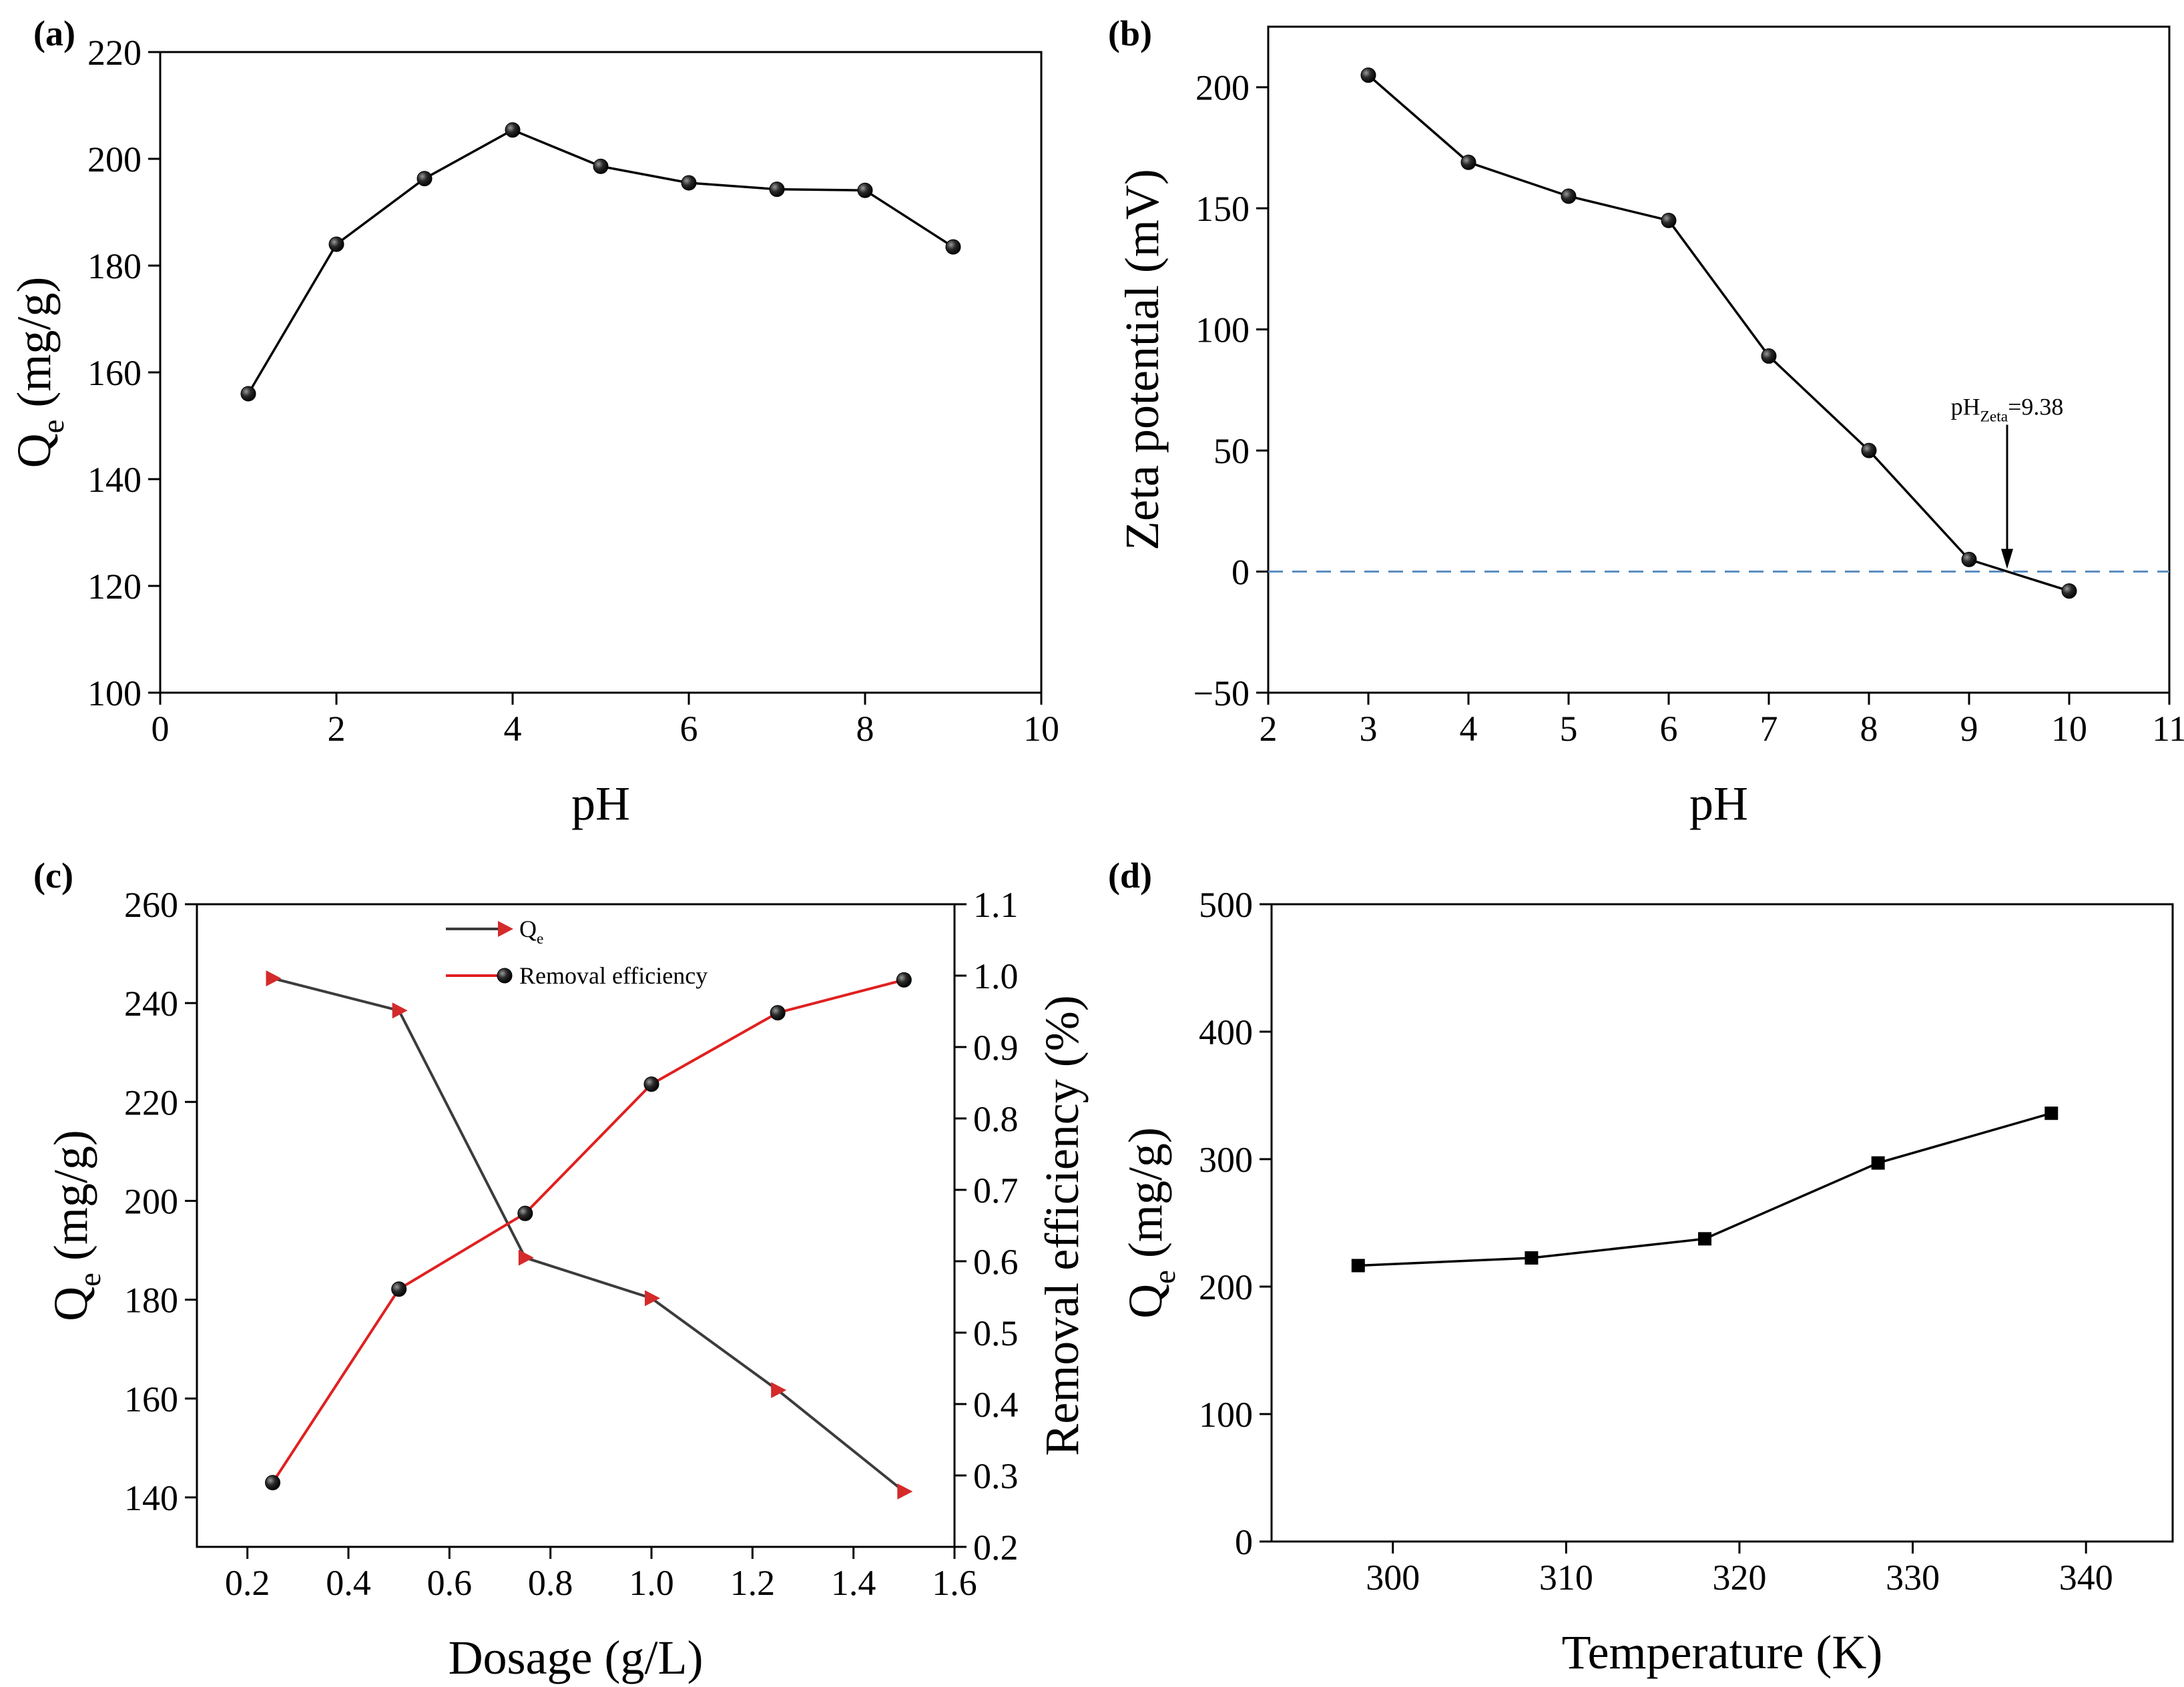 Image resolution: width=2184 pixels, height=1687 pixels. Describe the element at coordinates (1739, 1578) in the screenshot. I see `x-tick-label-d-2: 320` at that location.